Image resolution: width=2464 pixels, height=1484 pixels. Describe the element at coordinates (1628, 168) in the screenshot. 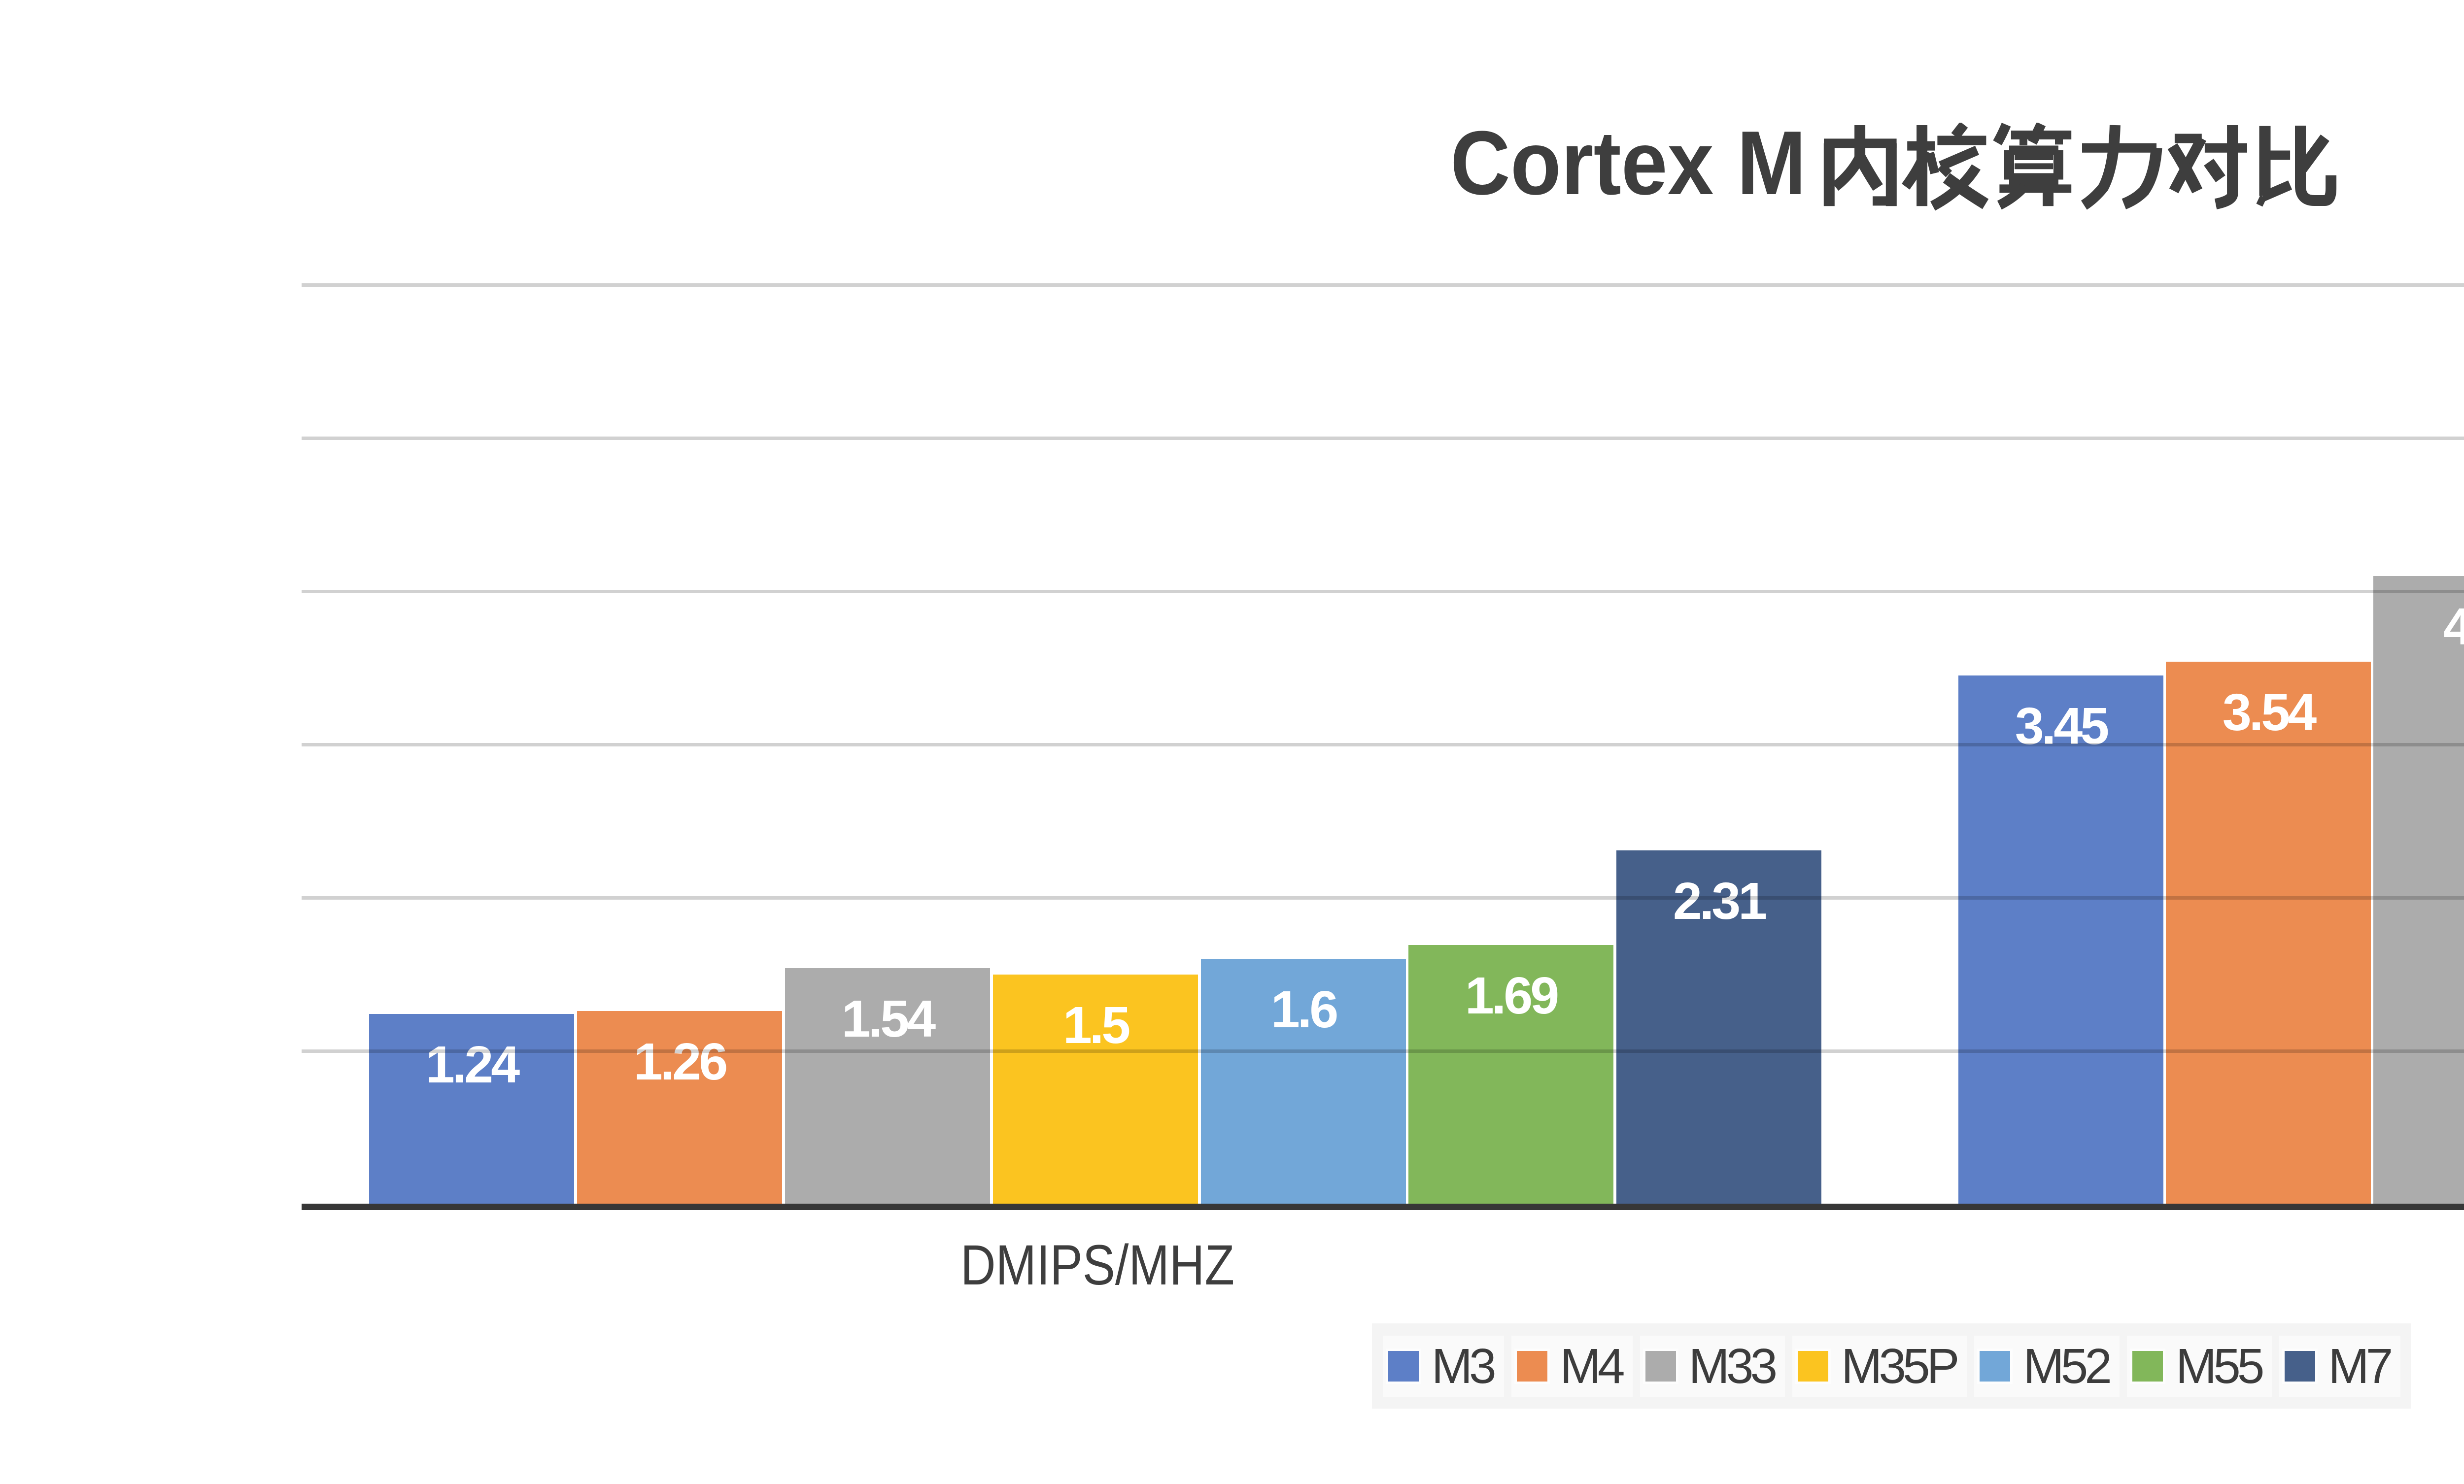

I see `svg-text: Cortex M` at that location.